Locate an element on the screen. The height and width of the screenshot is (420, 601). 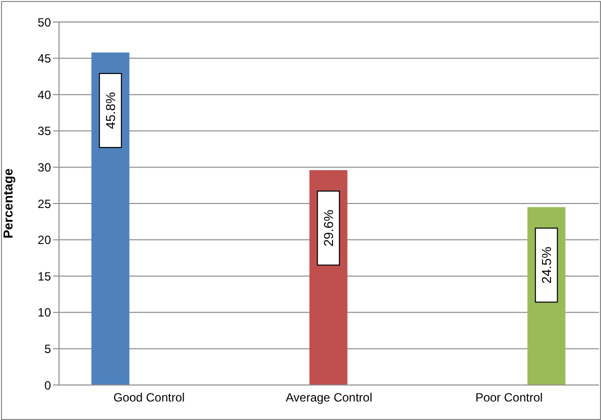
data-label: 24.5% is located at coordinates (546, 265).